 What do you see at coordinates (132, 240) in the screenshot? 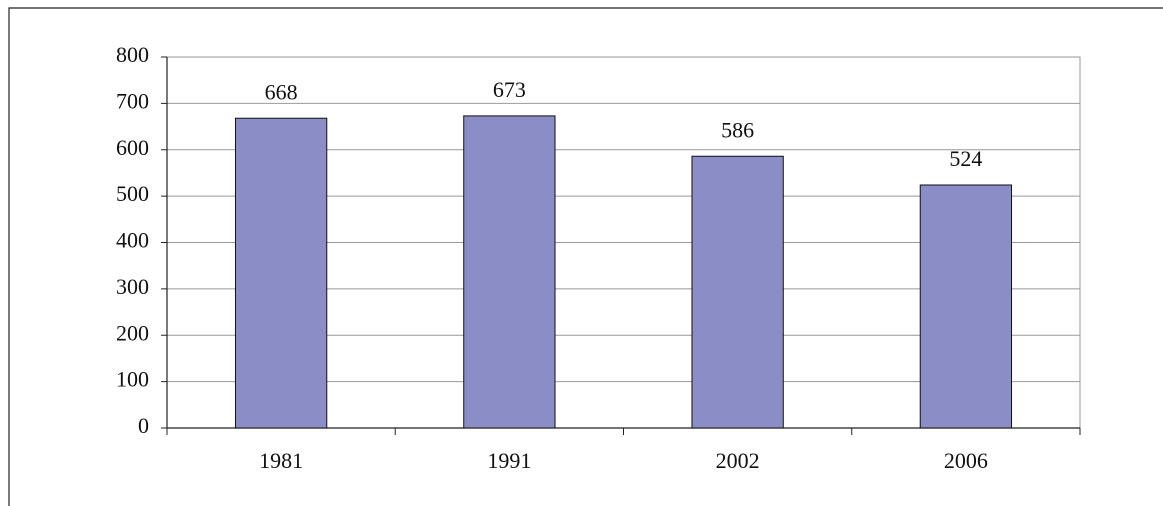
I see `y-tick-label: 400` at bounding box center [132, 240].